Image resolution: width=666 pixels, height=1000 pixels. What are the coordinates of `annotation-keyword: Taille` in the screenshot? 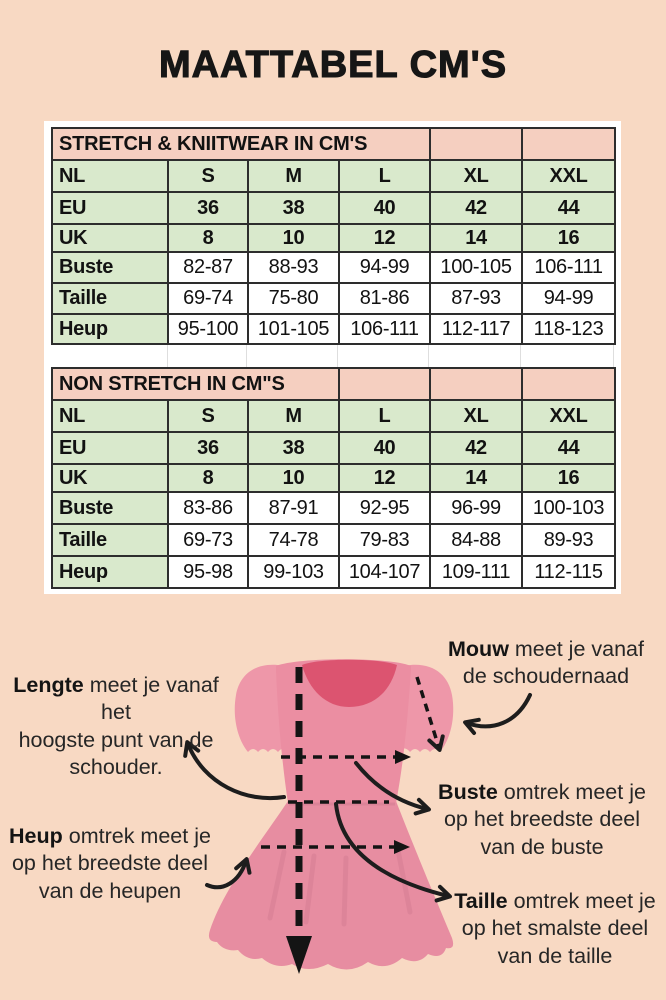 It's located at (481, 901).